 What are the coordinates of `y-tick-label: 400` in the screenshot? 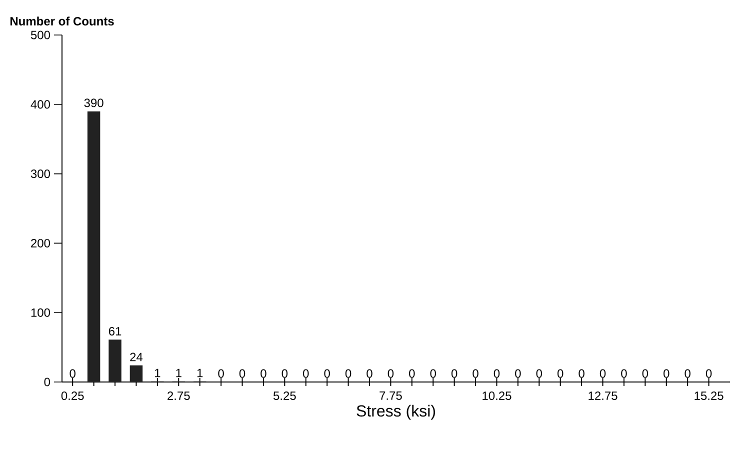 It's located at (40, 104).